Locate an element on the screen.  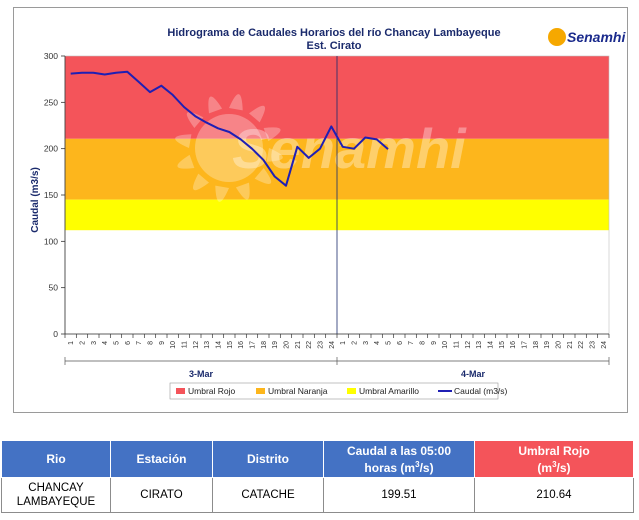
legend-entry: Umbral Amarillo is located at coordinates (389, 391).